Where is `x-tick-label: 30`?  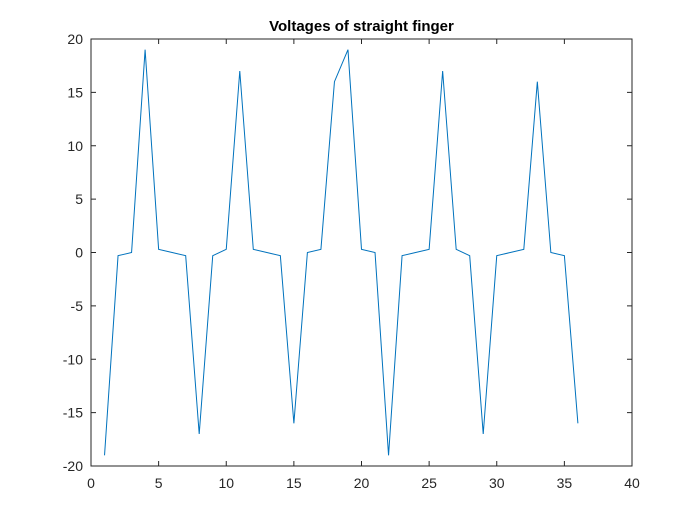 x-tick-label: 30 is located at coordinates (497, 483).